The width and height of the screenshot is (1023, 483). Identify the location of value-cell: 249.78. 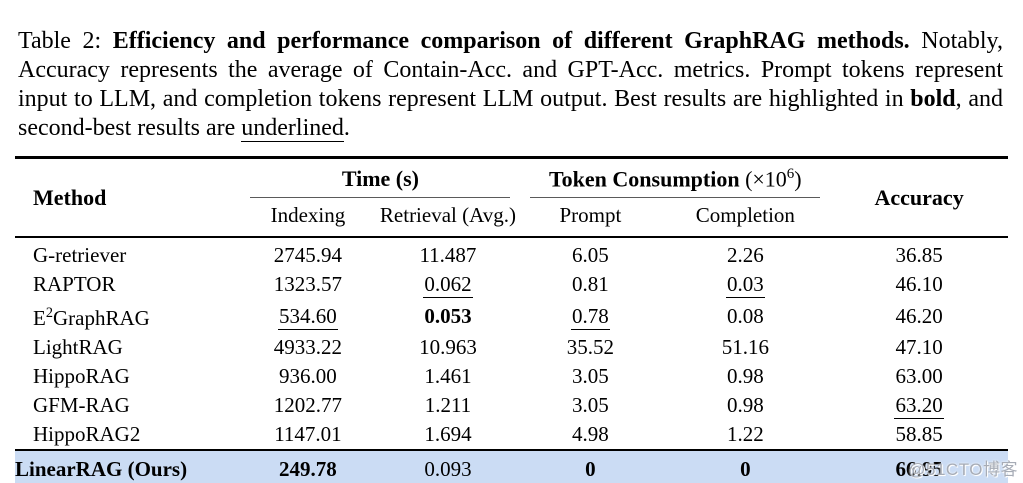
(308, 468).